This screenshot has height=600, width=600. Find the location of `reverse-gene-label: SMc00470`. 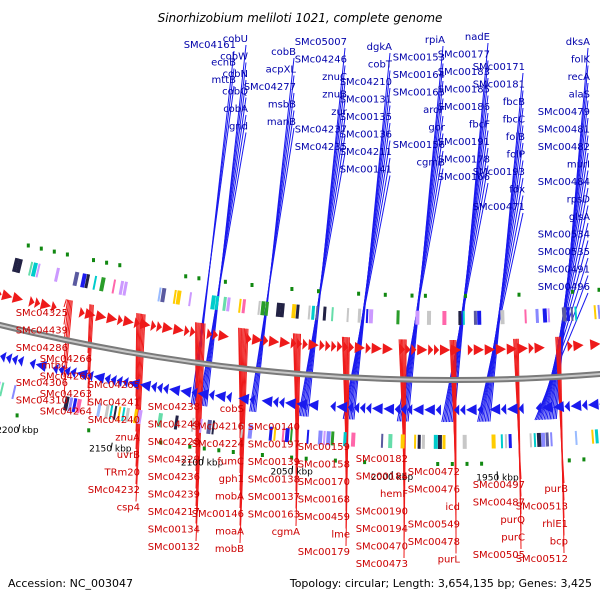

reverse-gene-label: SMc00470 is located at coordinates (382, 547).